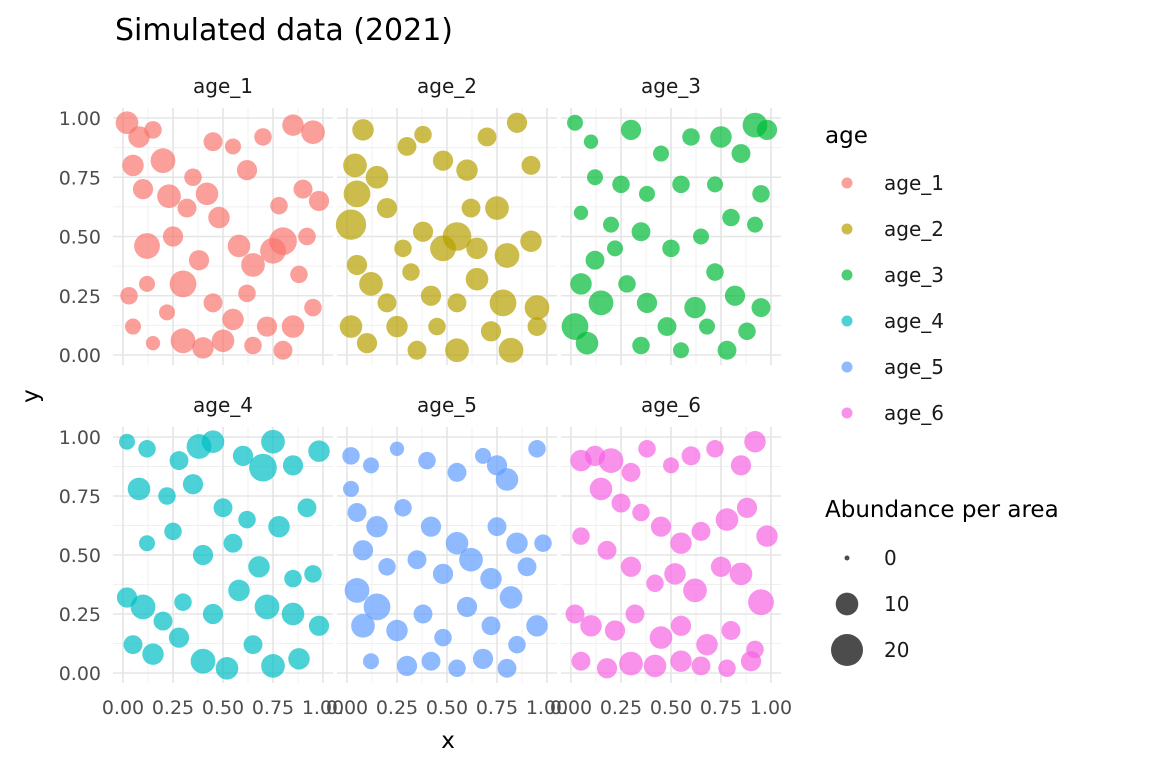 Image resolution: width=1152 pixels, height=768 pixels. Describe the element at coordinates (914, 367) in the screenshot. I see `legend-age-label: age_5` at that location.